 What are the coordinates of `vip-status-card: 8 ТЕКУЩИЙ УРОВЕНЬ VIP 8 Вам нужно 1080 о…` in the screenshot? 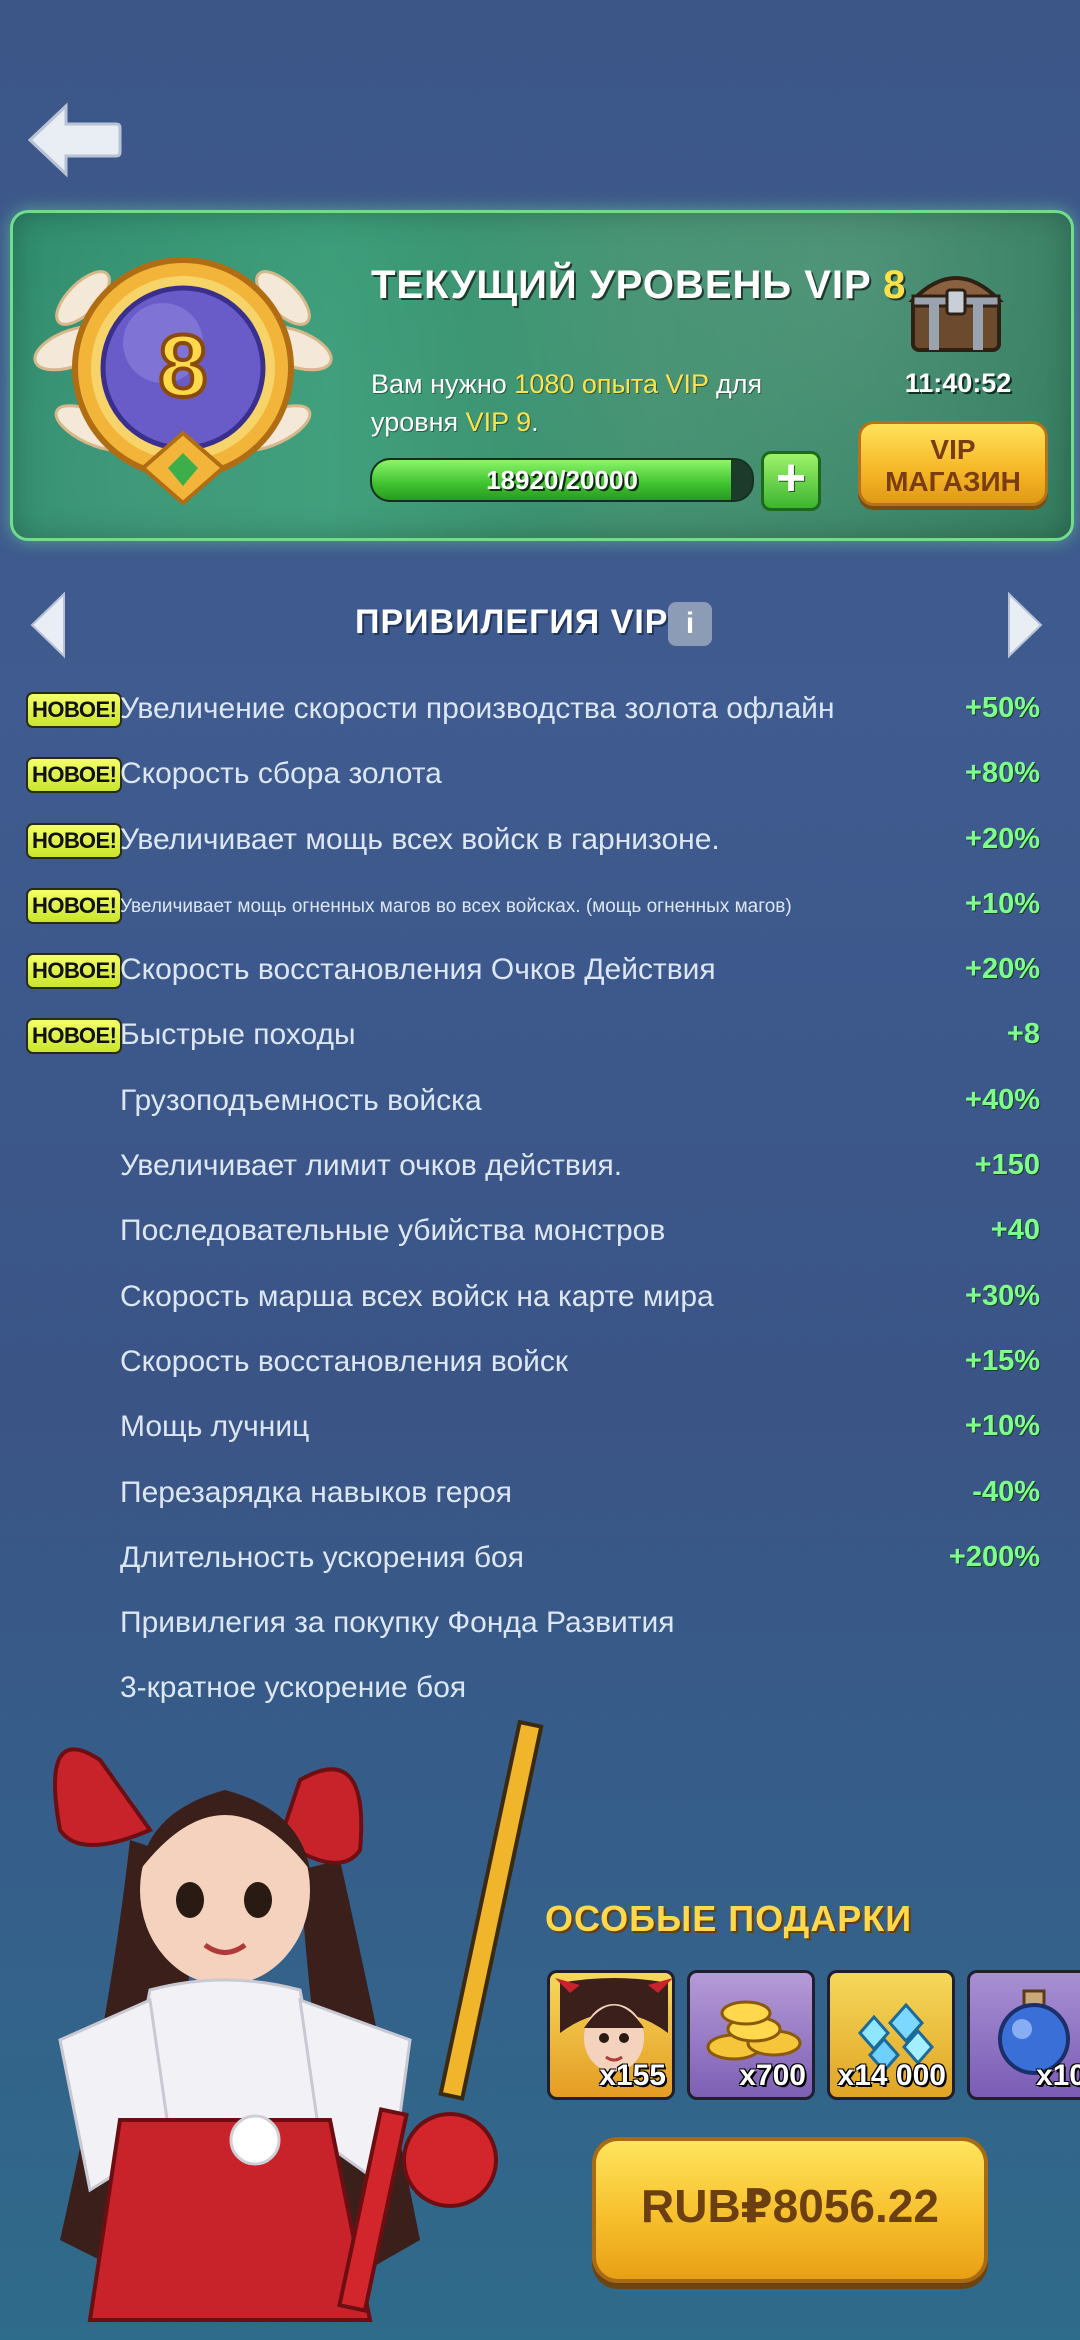 It's located at (542, 375).